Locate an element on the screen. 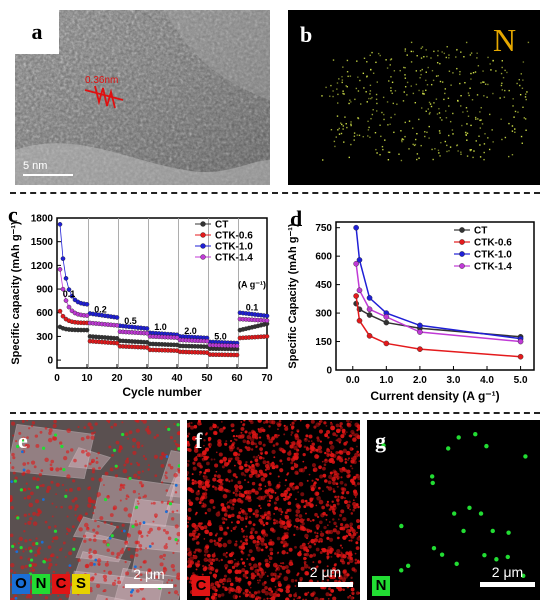 This screenshot has height=613, width=550. c-map-image is located at coordinates (273, 510).